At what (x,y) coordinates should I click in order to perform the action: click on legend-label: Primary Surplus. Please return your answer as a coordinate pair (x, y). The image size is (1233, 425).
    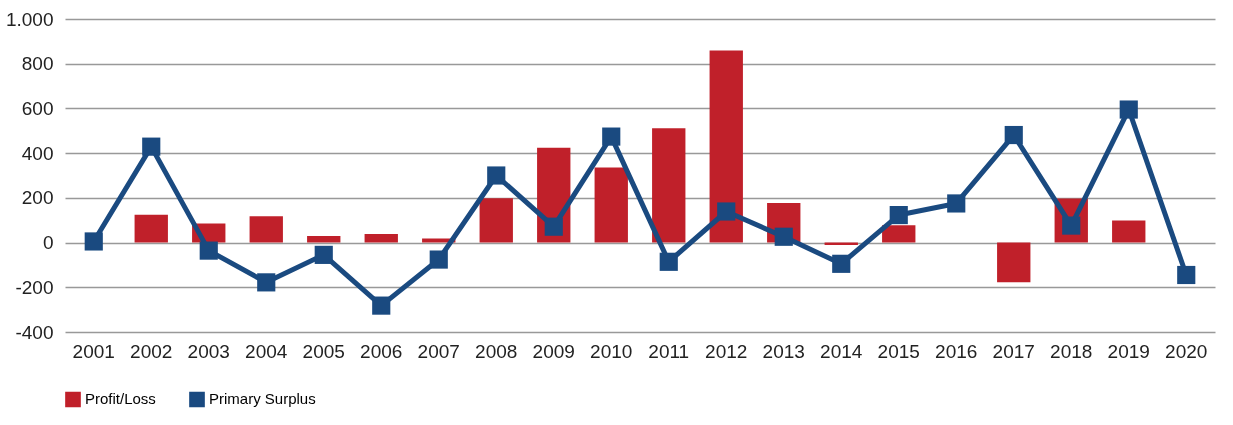
    Looking at the image, I should click on (262, 399).